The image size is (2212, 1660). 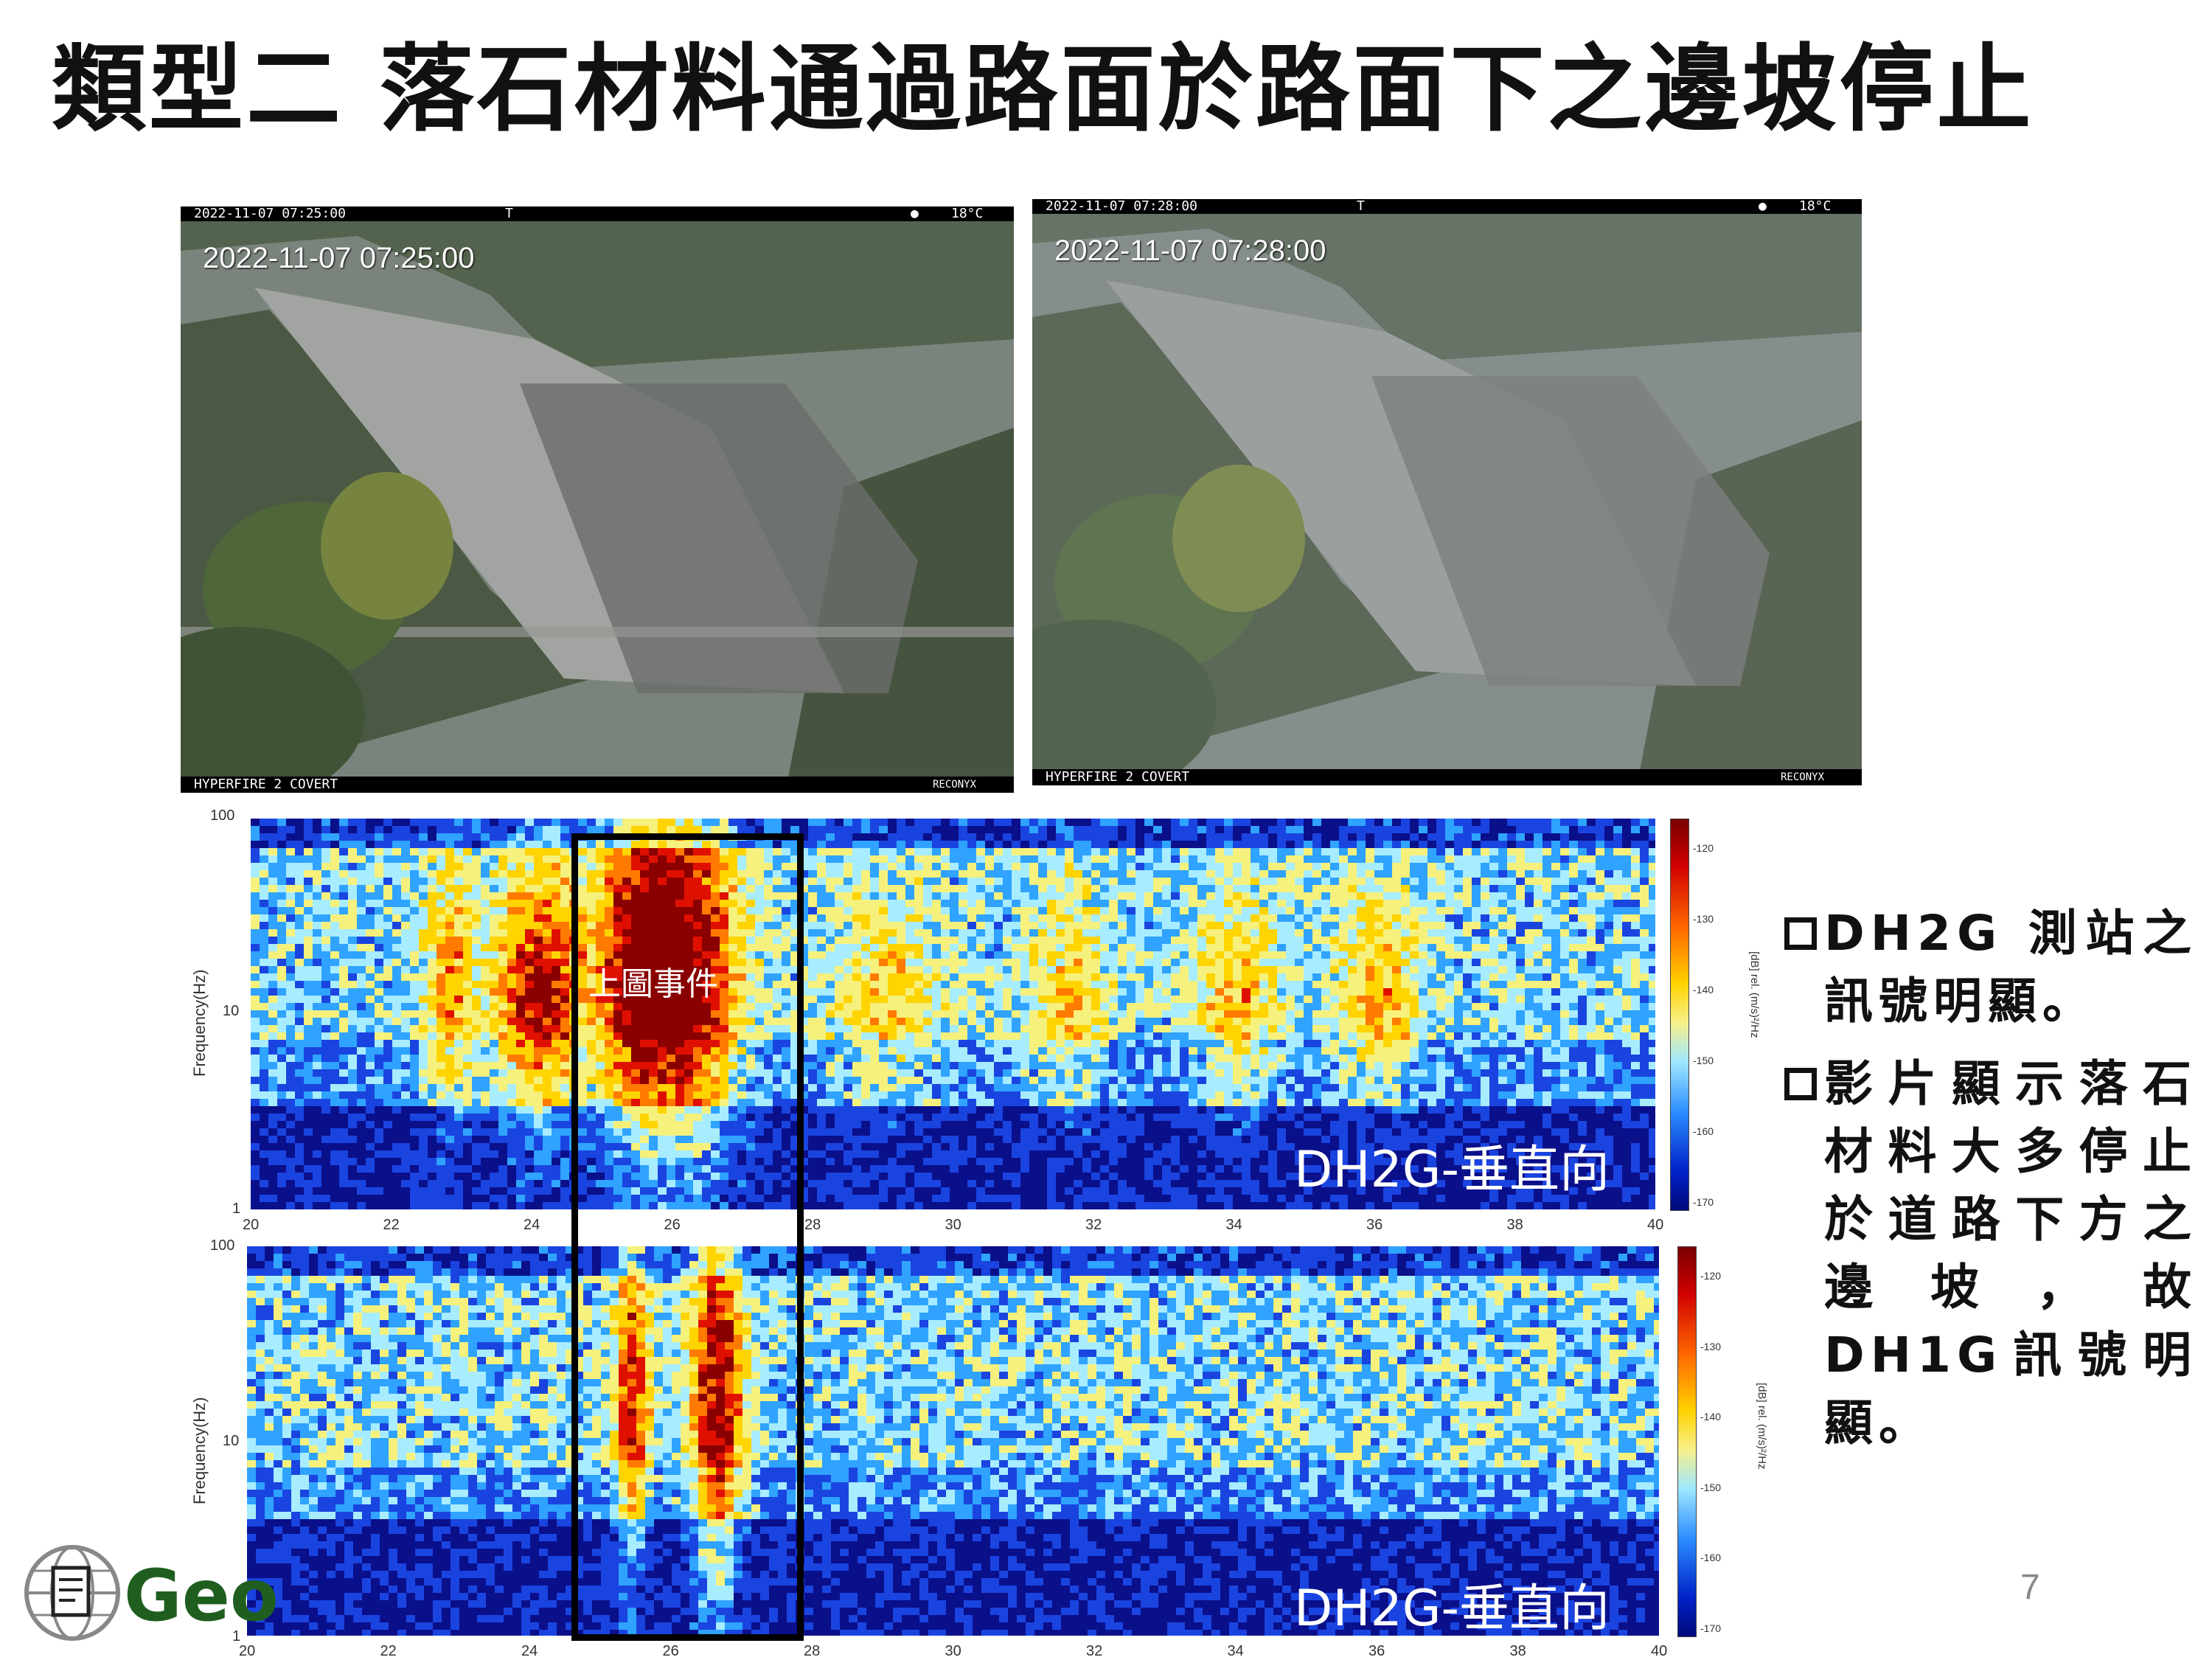 What do you see at coordinates (1376, 1651) in the screenshot?
I see `spectrogram-2-xtick: 36` at bounding box center [1376, 1651].